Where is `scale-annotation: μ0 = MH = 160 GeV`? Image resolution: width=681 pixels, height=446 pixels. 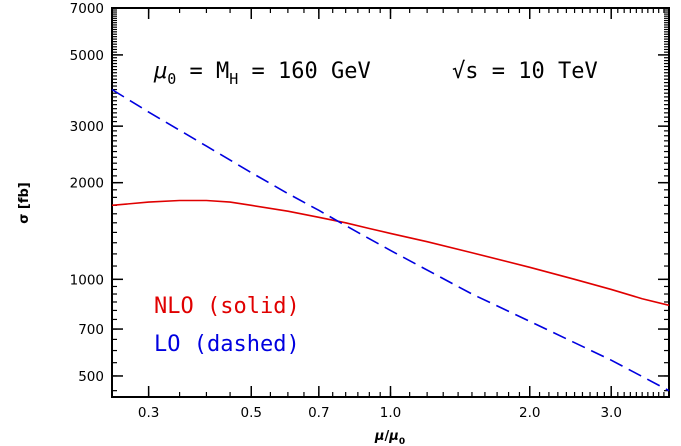 scale-annotation: μ0 = MH = 160 GeV is located at coordinates (262, 73).